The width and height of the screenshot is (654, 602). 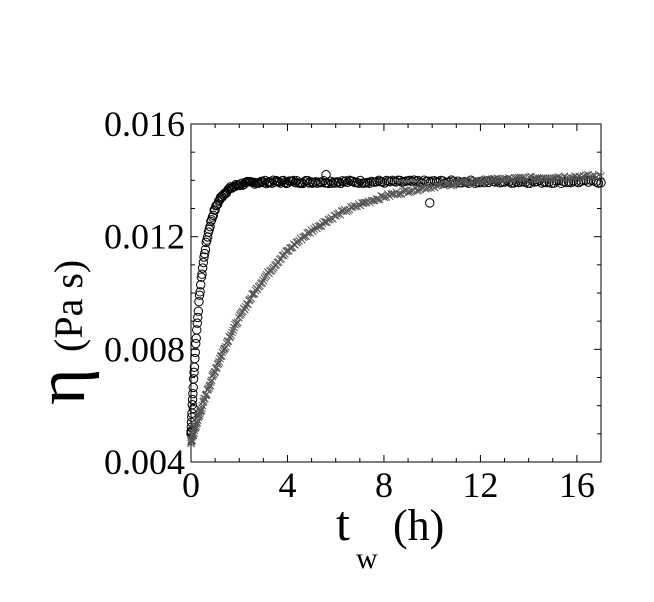 What do you see at coordinates (418, 525) in the screenshot?
I see `x-axis-label-unit: (h)` at bounding box center [418, 525].